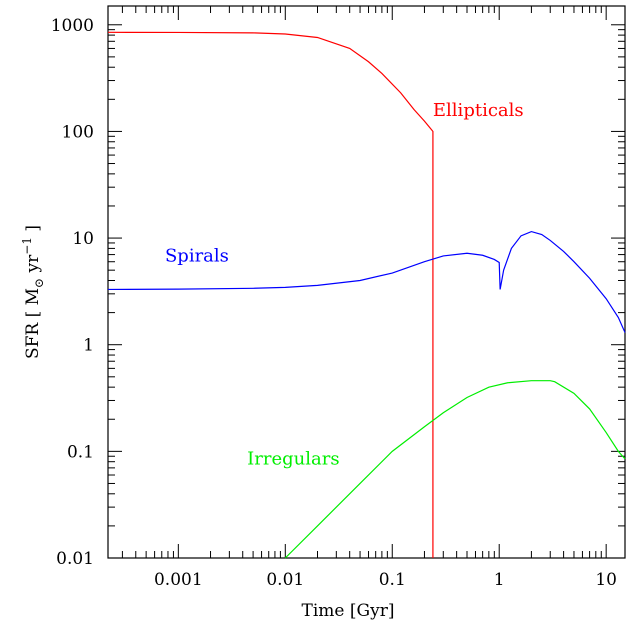 The height and width of the screenshot is (629, 626). I want to click on y-axis-title-pre: SFR [ M, so click(33, 323).